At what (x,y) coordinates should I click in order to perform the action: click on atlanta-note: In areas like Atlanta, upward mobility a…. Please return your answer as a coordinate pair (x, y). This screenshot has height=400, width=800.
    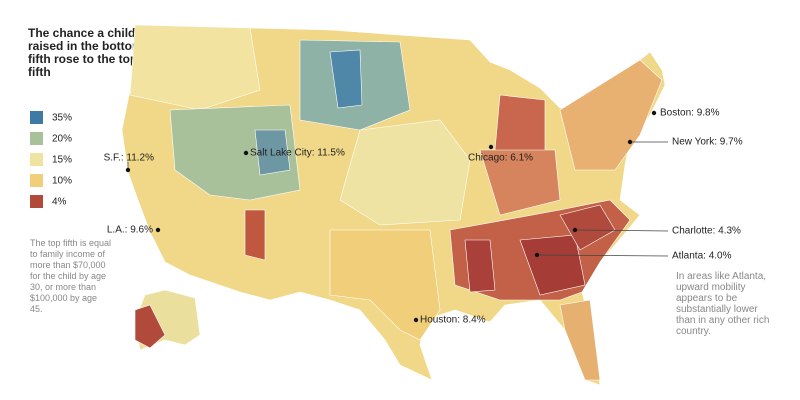
    Looking at the image, I should click on (723, 304).